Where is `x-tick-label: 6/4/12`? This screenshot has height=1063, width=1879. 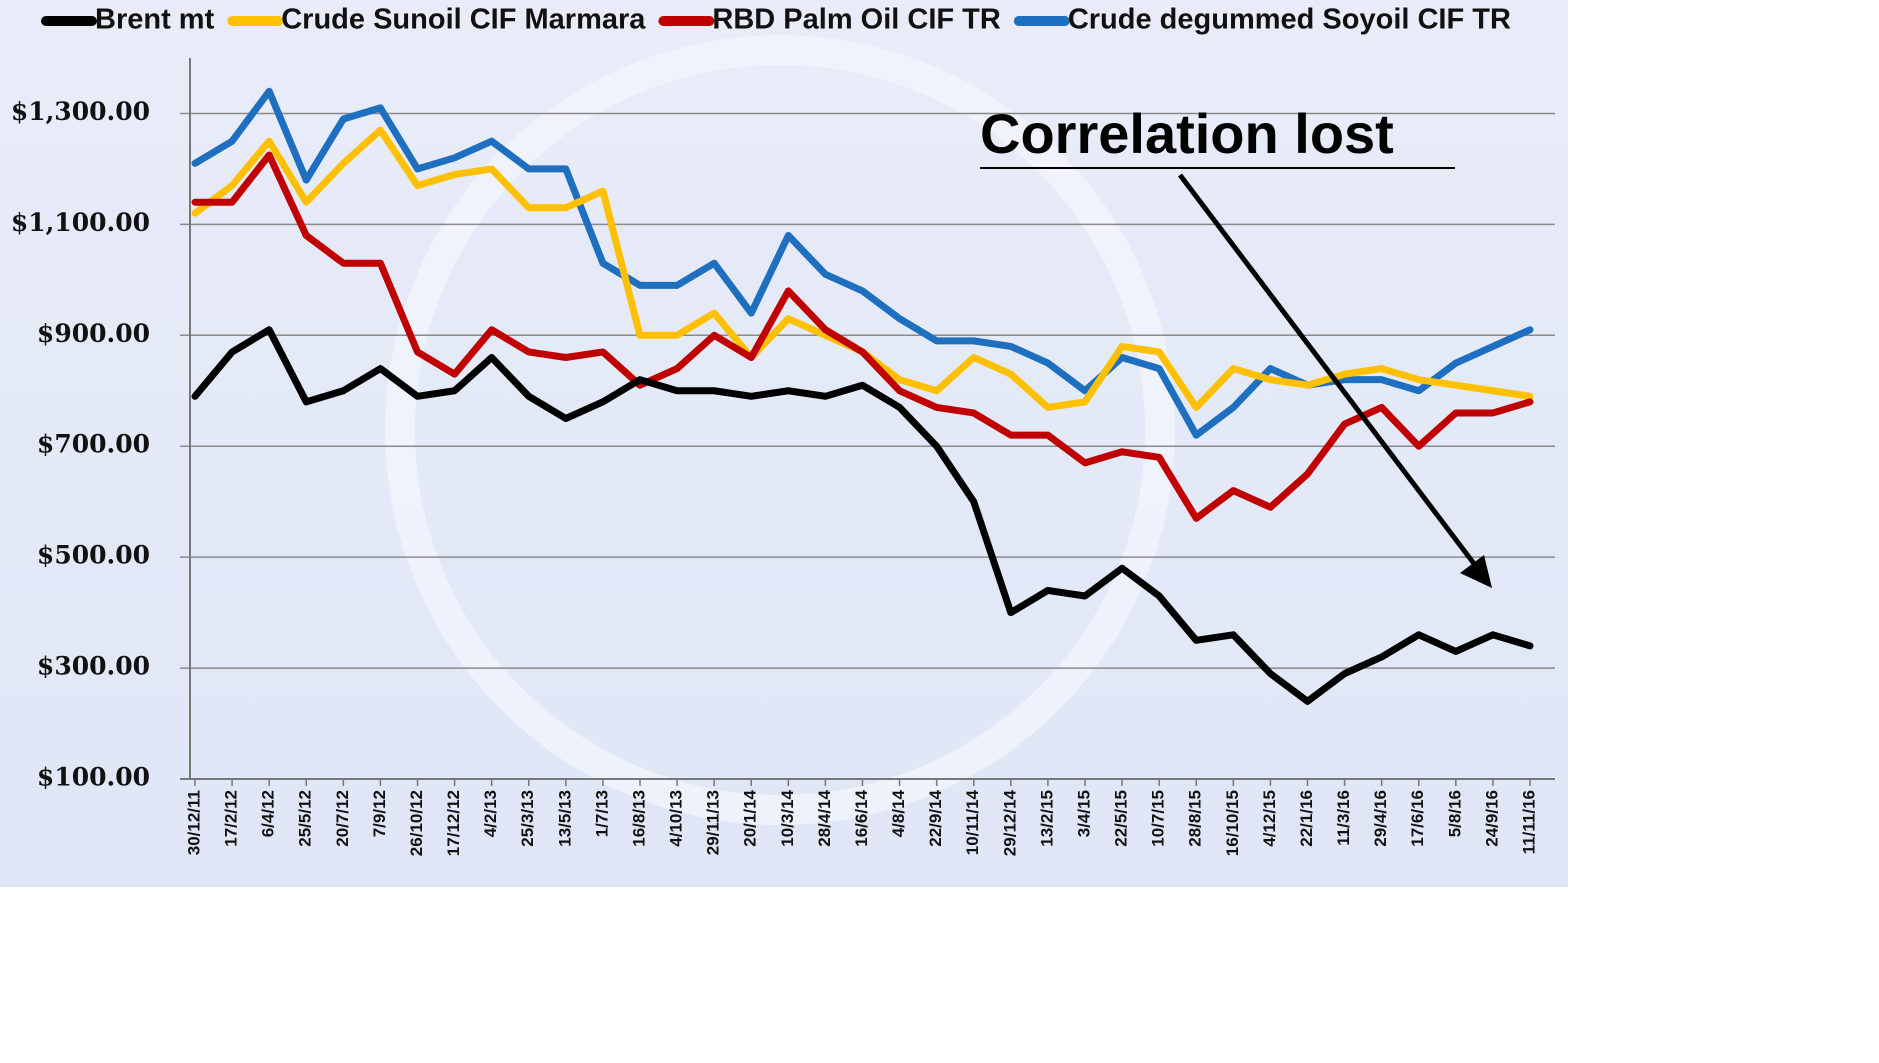
x-tick-label: 6/4/12 is located at coordinates (268, 813).